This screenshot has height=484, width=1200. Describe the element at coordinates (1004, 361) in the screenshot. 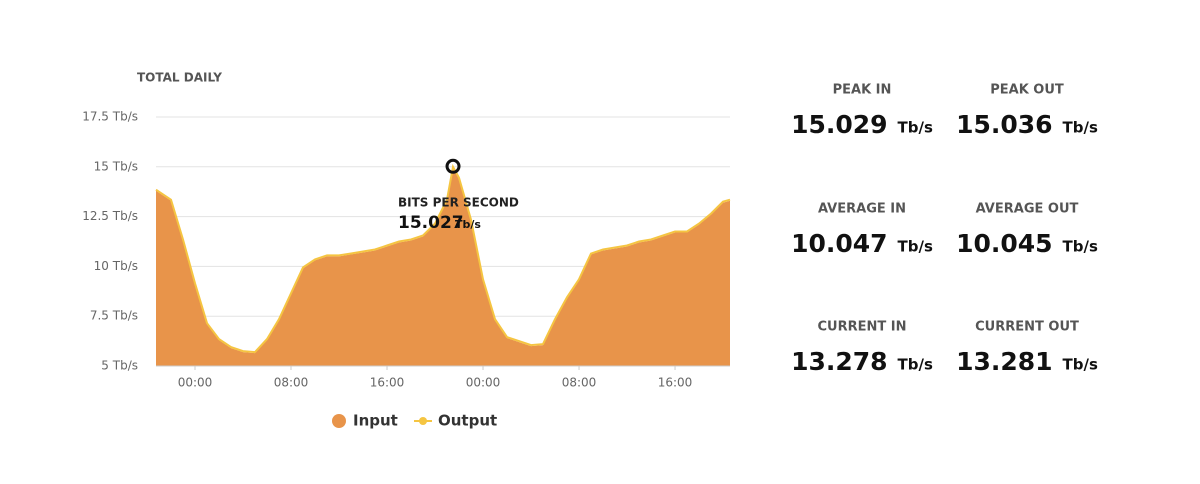

I see `stat-value: 13.281` at that location.